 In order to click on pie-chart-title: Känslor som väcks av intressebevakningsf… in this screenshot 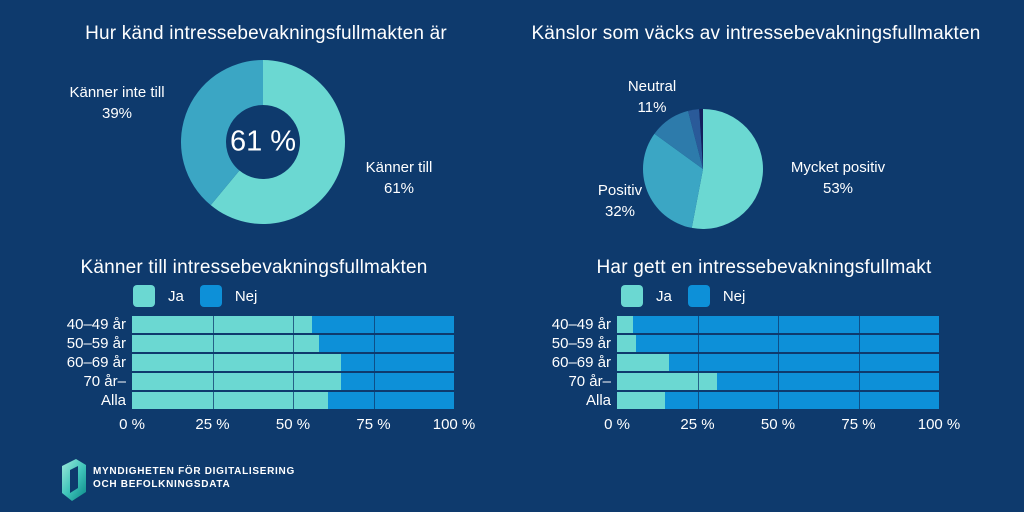, I will do `click(756, 33)`.